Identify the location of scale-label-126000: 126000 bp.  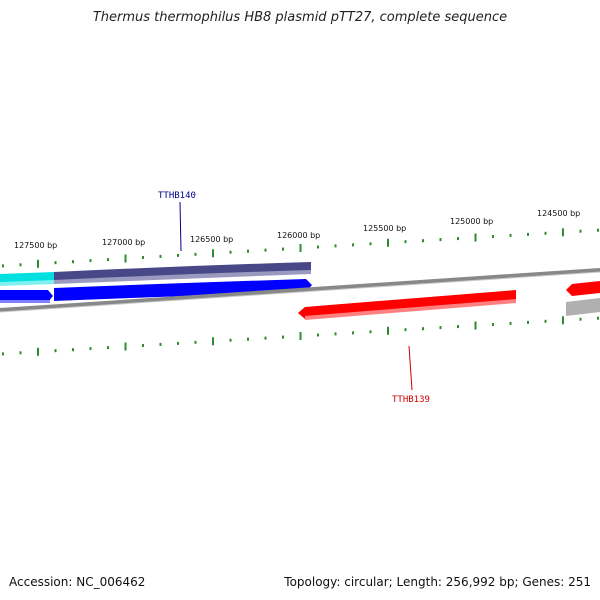
(298, 235).